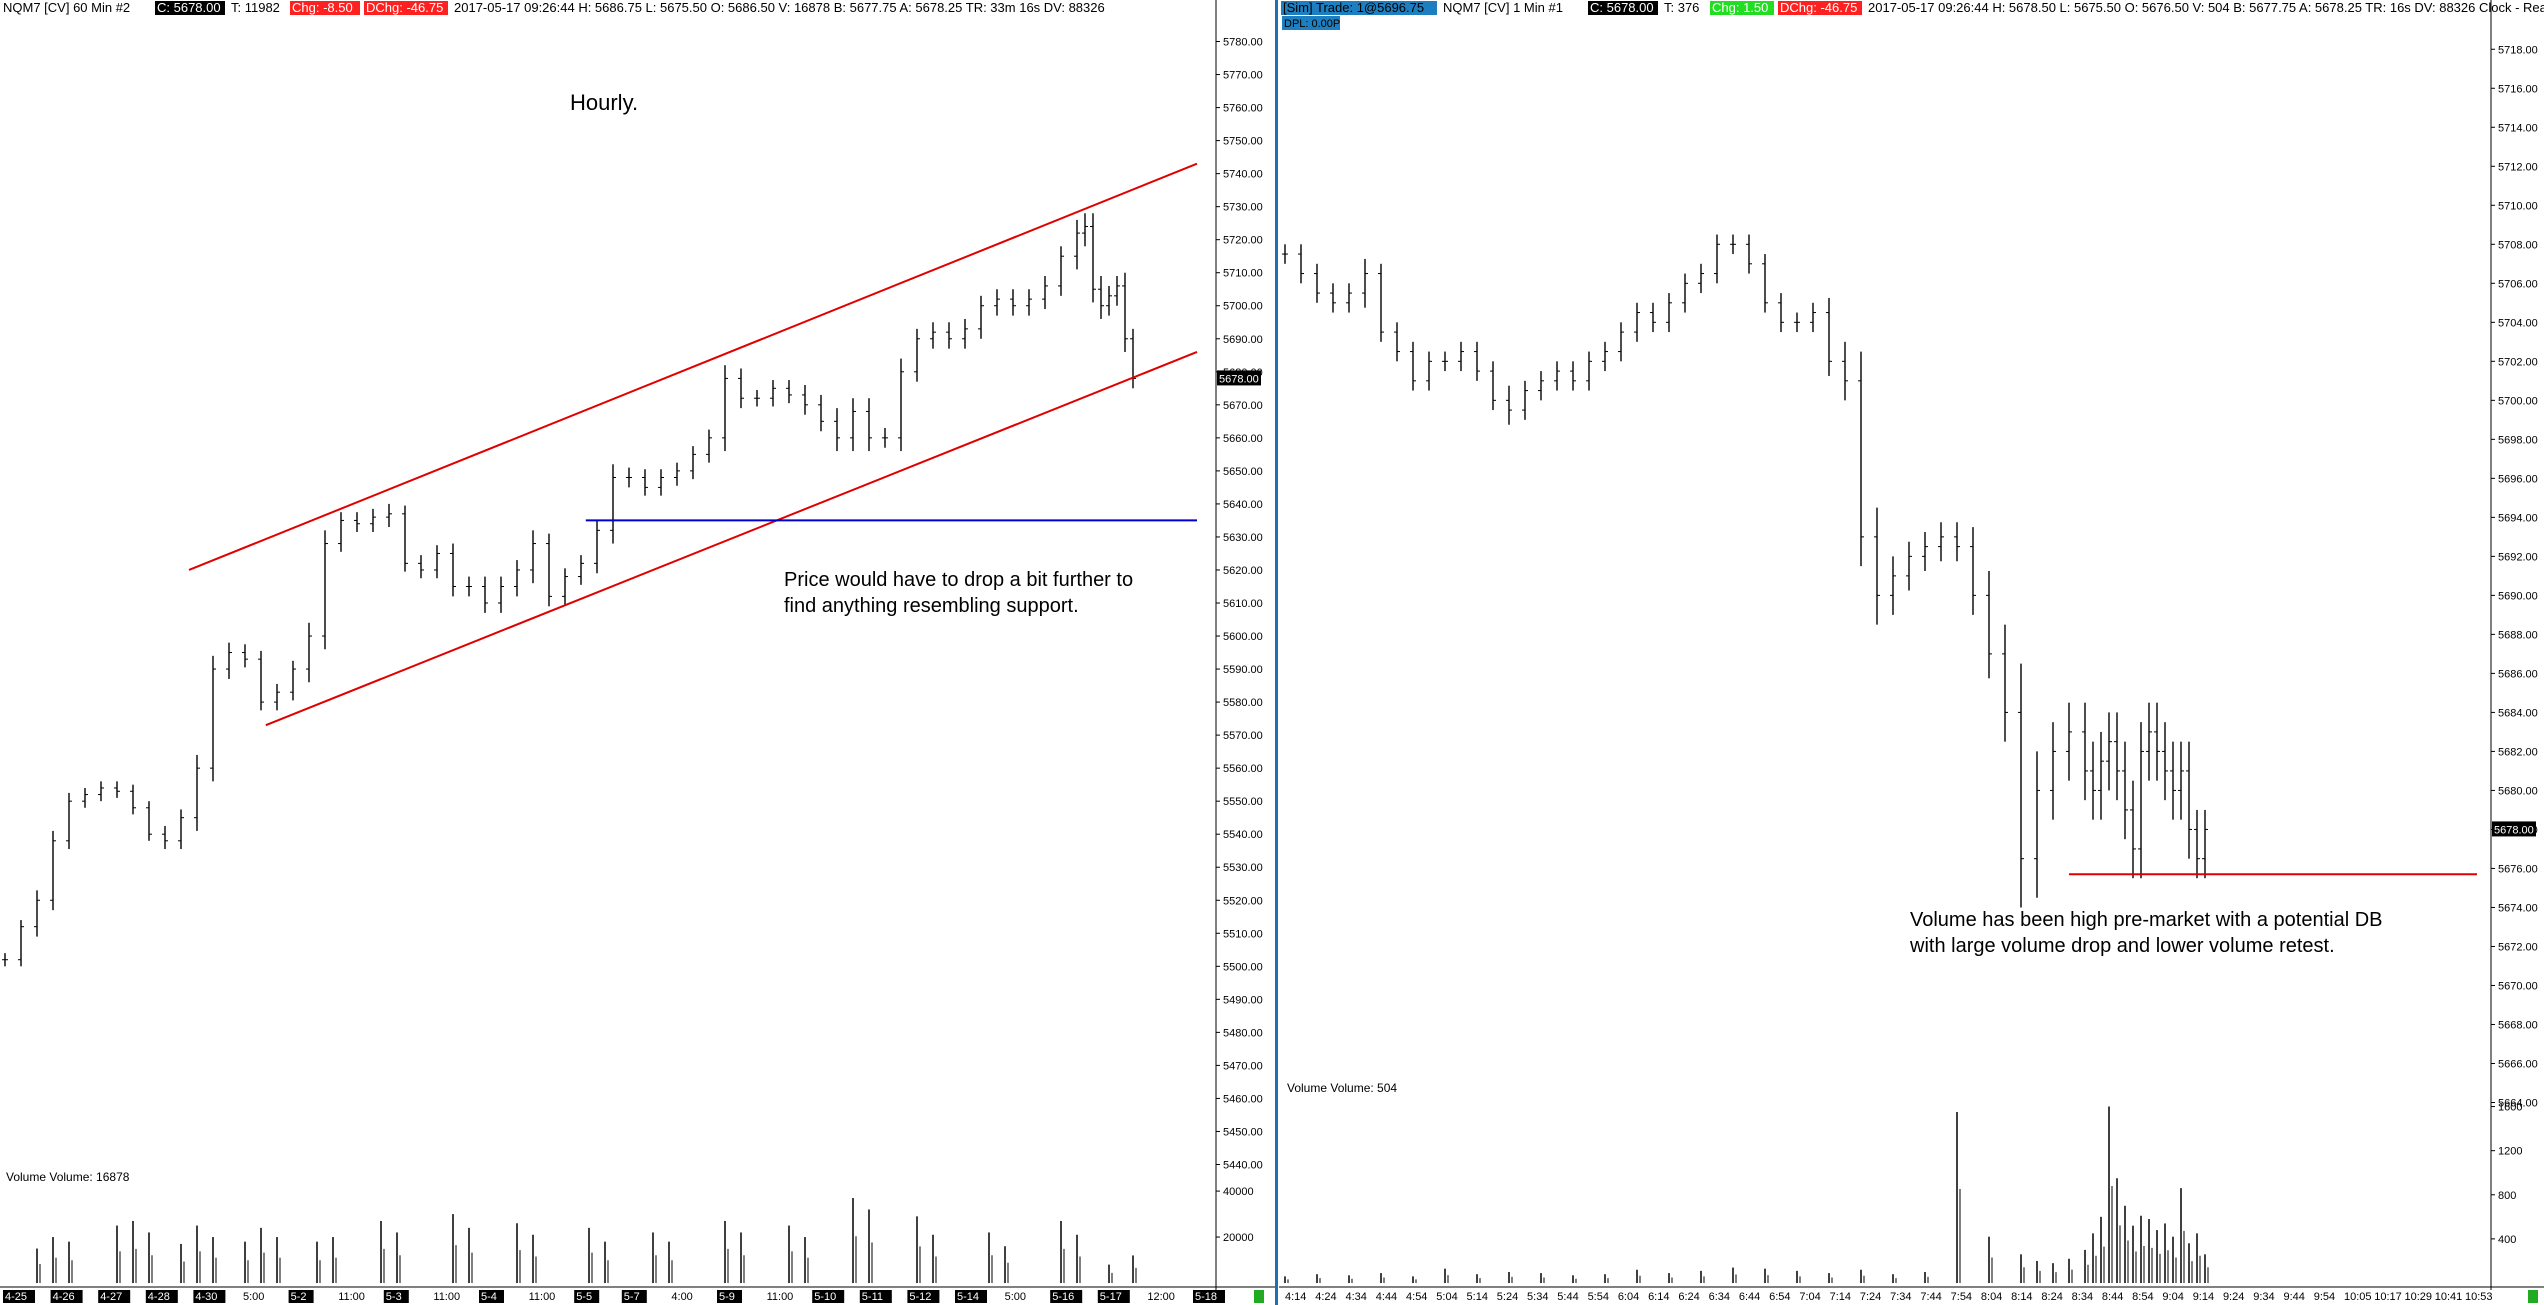 This screenshot has height=1305, width=2544. I want to click on header-field-3: T: 376, so click(1681, 7).